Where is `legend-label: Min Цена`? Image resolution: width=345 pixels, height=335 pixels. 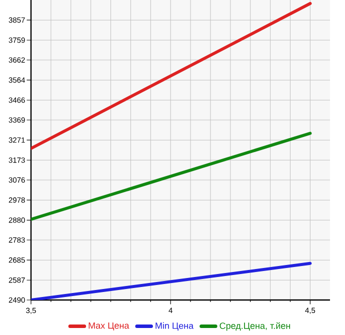
legend-label: Min Цена is located at coordinates (175, 326).